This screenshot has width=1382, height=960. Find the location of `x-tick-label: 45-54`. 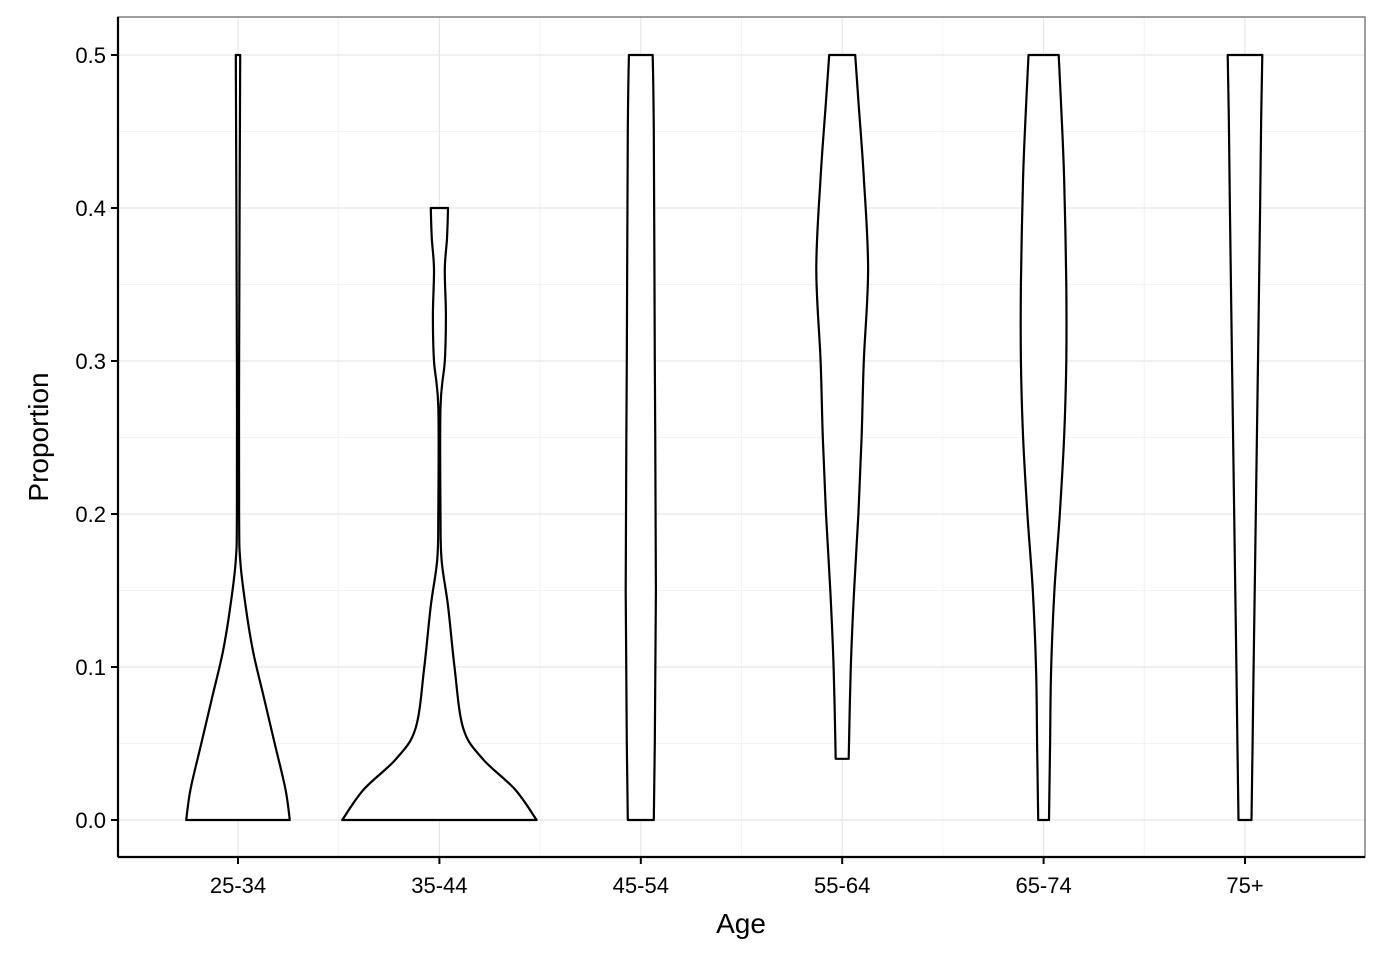

x-tick-label: 45-54 is located at coordinates (641, 885).